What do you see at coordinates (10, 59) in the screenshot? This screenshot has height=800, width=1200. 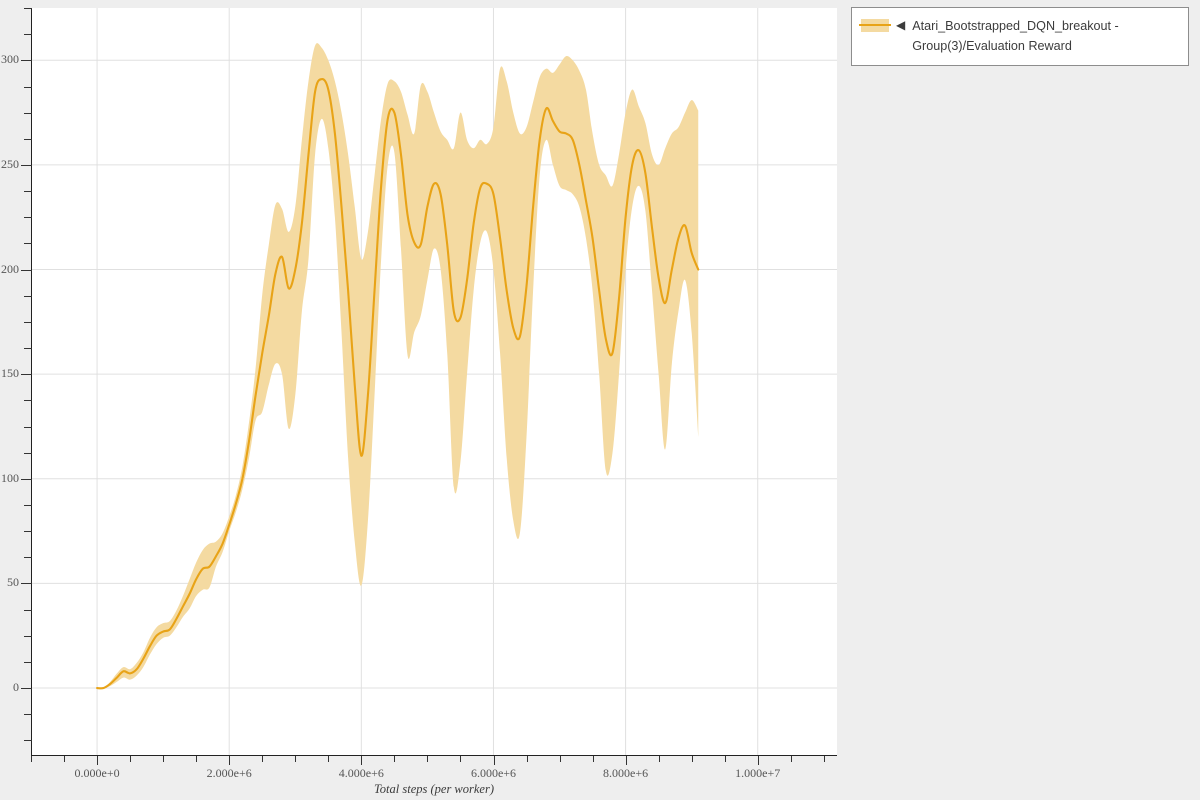 I see `y-tick-label: 300` at bounding box center [10, 59].